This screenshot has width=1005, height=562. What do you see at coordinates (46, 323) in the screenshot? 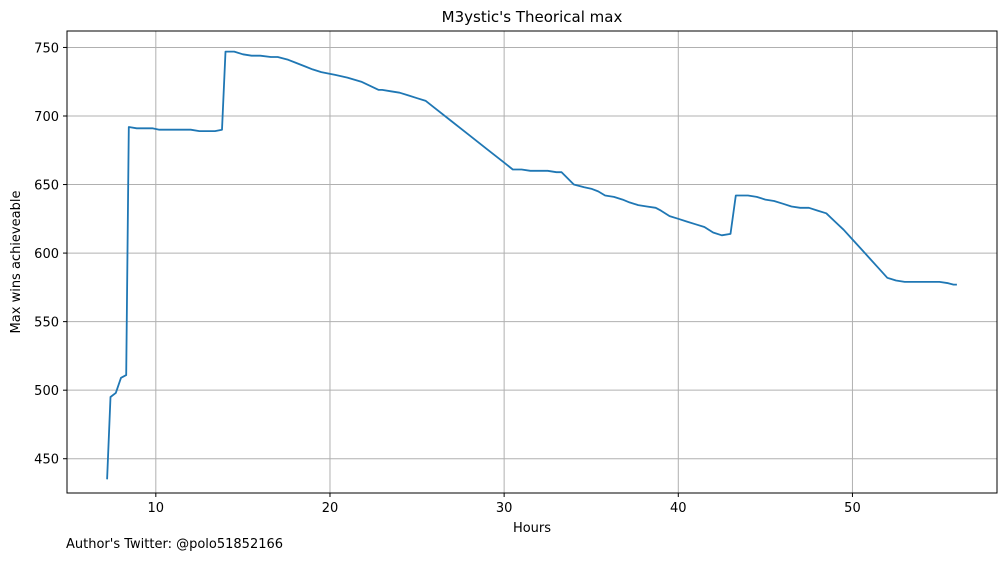
I see `y-tick-label: 550` at bounding box center [46, 323].